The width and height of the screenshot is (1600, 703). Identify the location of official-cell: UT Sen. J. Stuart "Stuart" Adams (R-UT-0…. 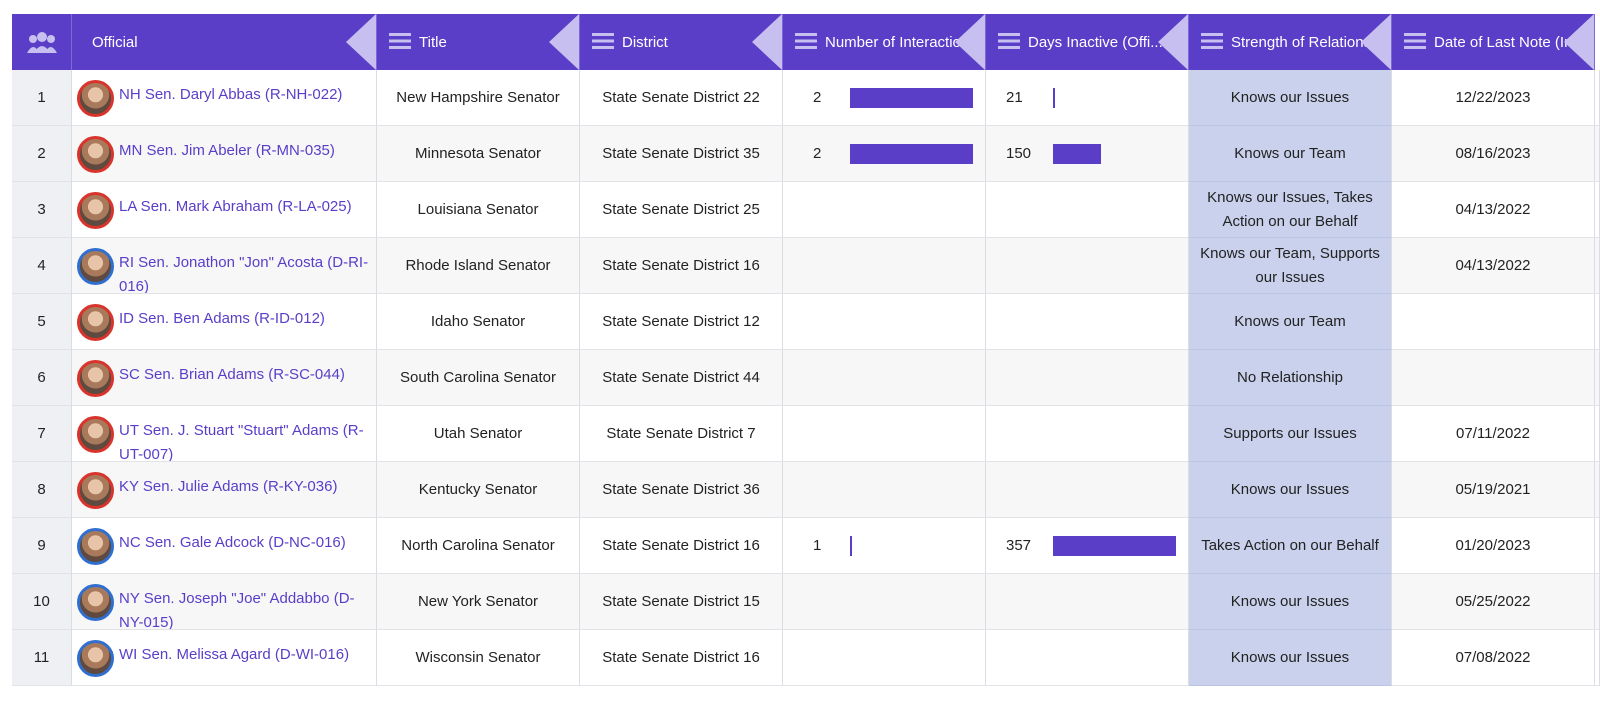
(224, 434).